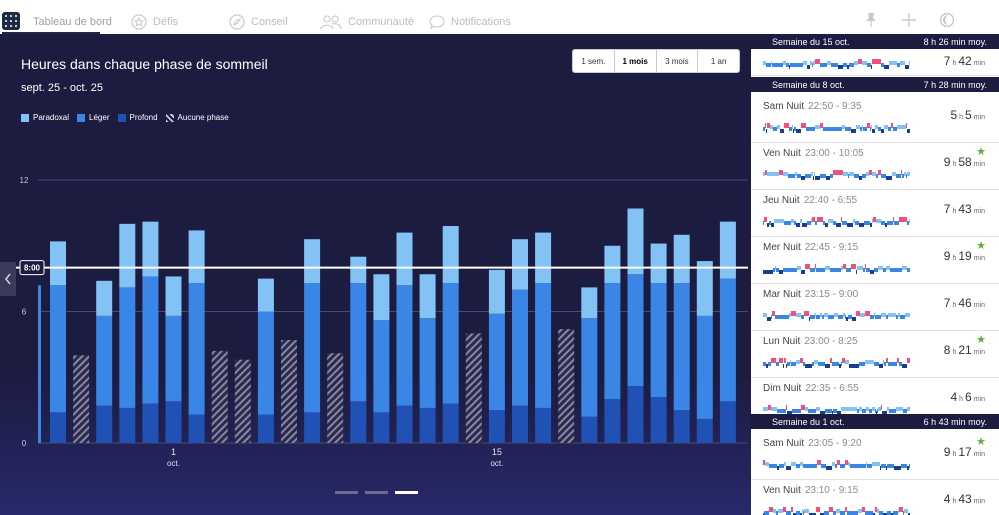 The image size is (999, 515). What do you see at coordinates (258, 22) in the screenshot?
I see `tab-guidance: Conseil` at bounding box center [258, 22].